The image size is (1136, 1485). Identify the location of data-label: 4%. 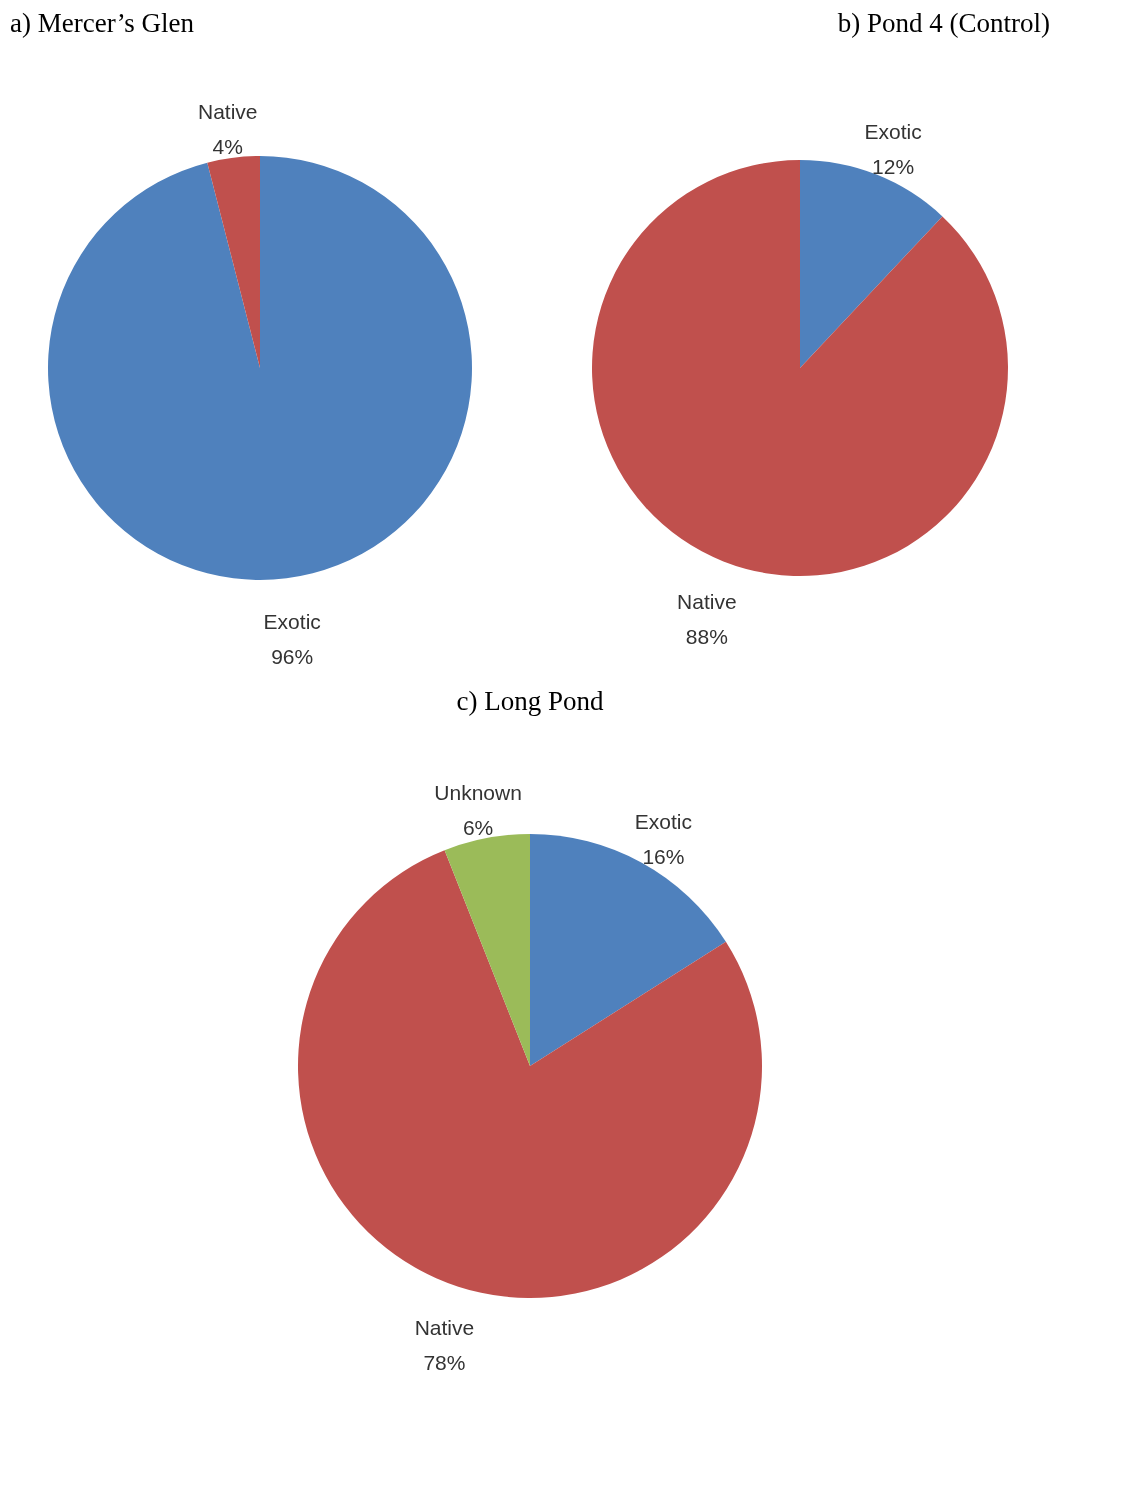
(227, 147).